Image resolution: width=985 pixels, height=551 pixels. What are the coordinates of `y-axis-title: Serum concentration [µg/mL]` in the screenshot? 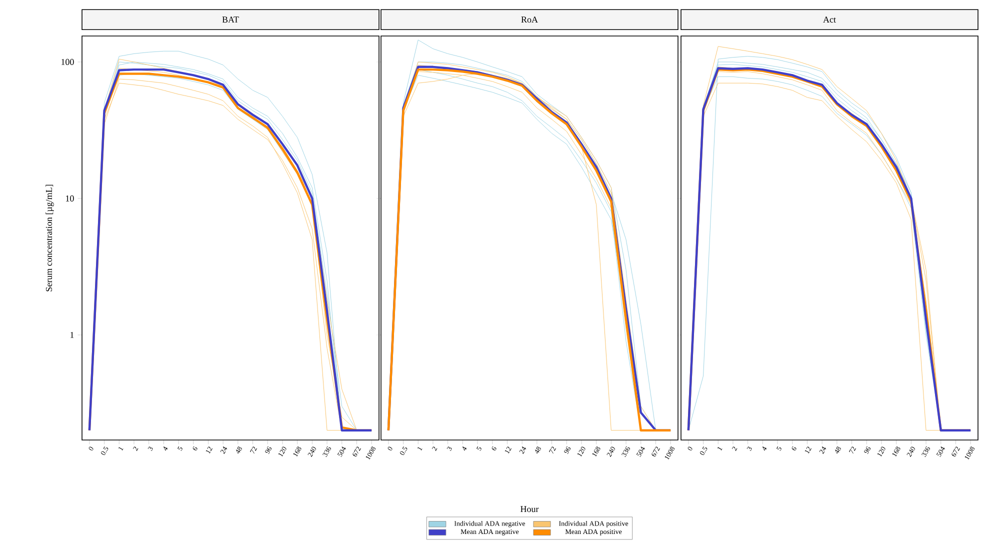 It's located at (50, 238).